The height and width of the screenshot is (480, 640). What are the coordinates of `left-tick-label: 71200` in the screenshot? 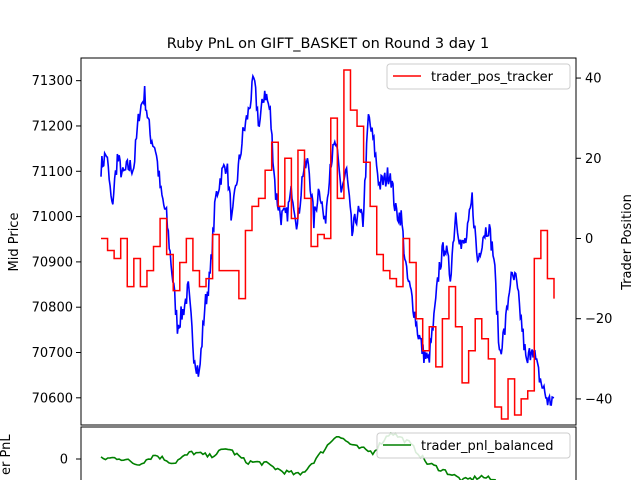 It's located at (52, 126).